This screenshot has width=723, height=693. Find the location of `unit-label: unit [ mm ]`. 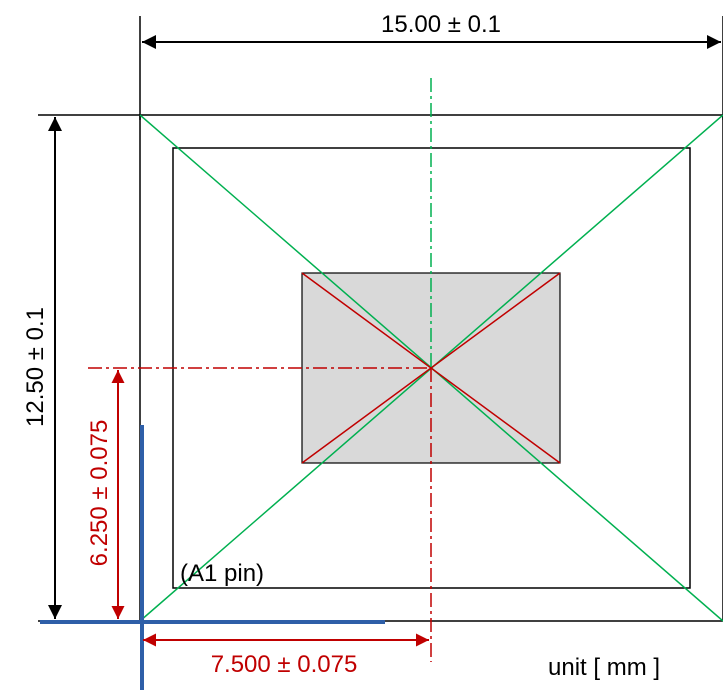

unit-label: unit [ mm ] is located at coordinates (604, 667).